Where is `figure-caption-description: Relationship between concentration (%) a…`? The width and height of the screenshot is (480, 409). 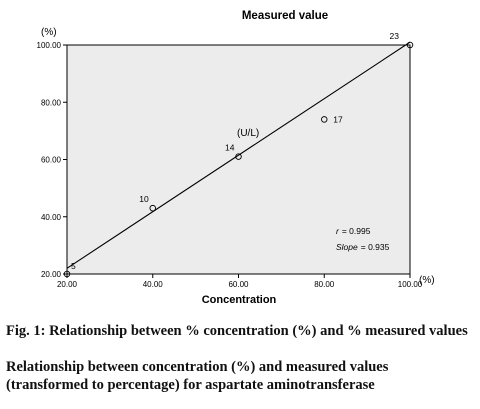 figure-caption-description: Relationship between concentration (%) a… is located at coordinates (197, 376).